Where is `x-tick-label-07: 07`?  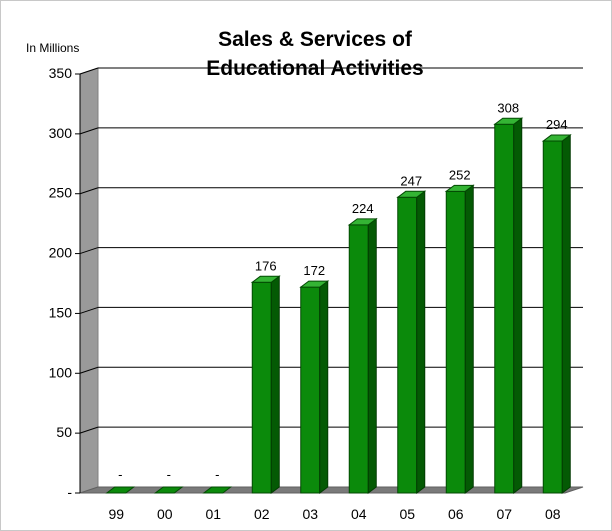
x-tick-label-07: 07 is located at coordinates (504, 514).